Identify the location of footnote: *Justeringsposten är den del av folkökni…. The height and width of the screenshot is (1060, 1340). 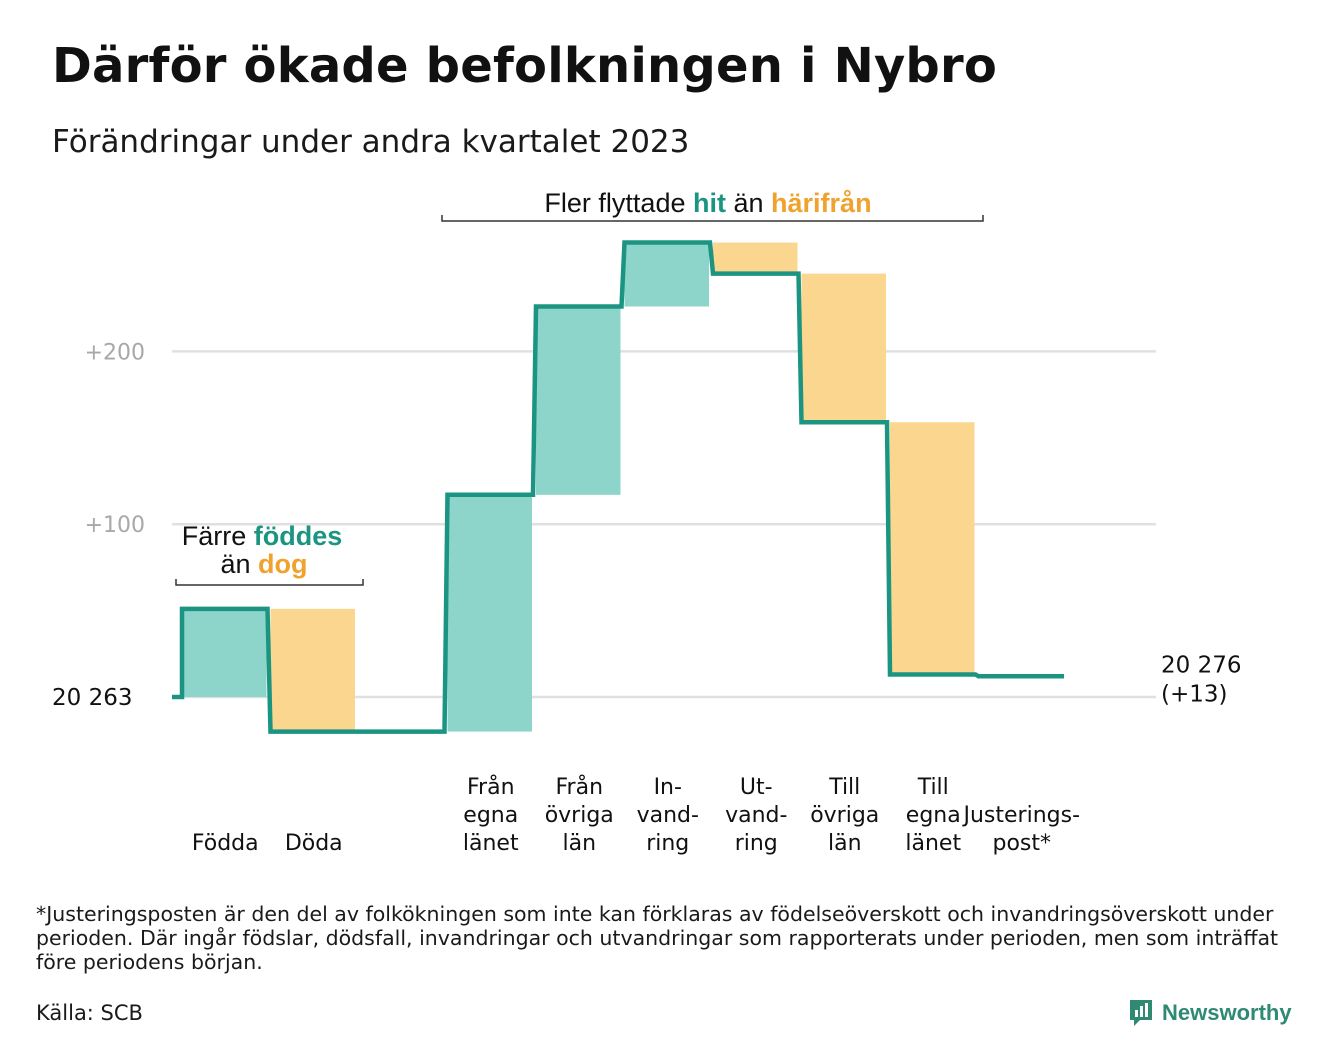
(657, 938).